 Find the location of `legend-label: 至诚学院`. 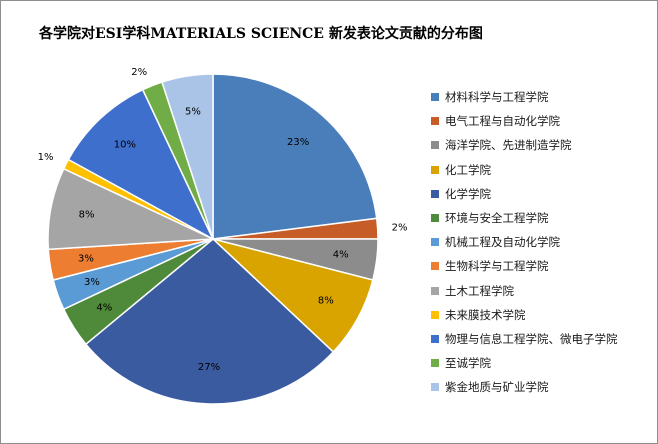

legend-label: 至诚学院 is located at coordinates (468, 363).